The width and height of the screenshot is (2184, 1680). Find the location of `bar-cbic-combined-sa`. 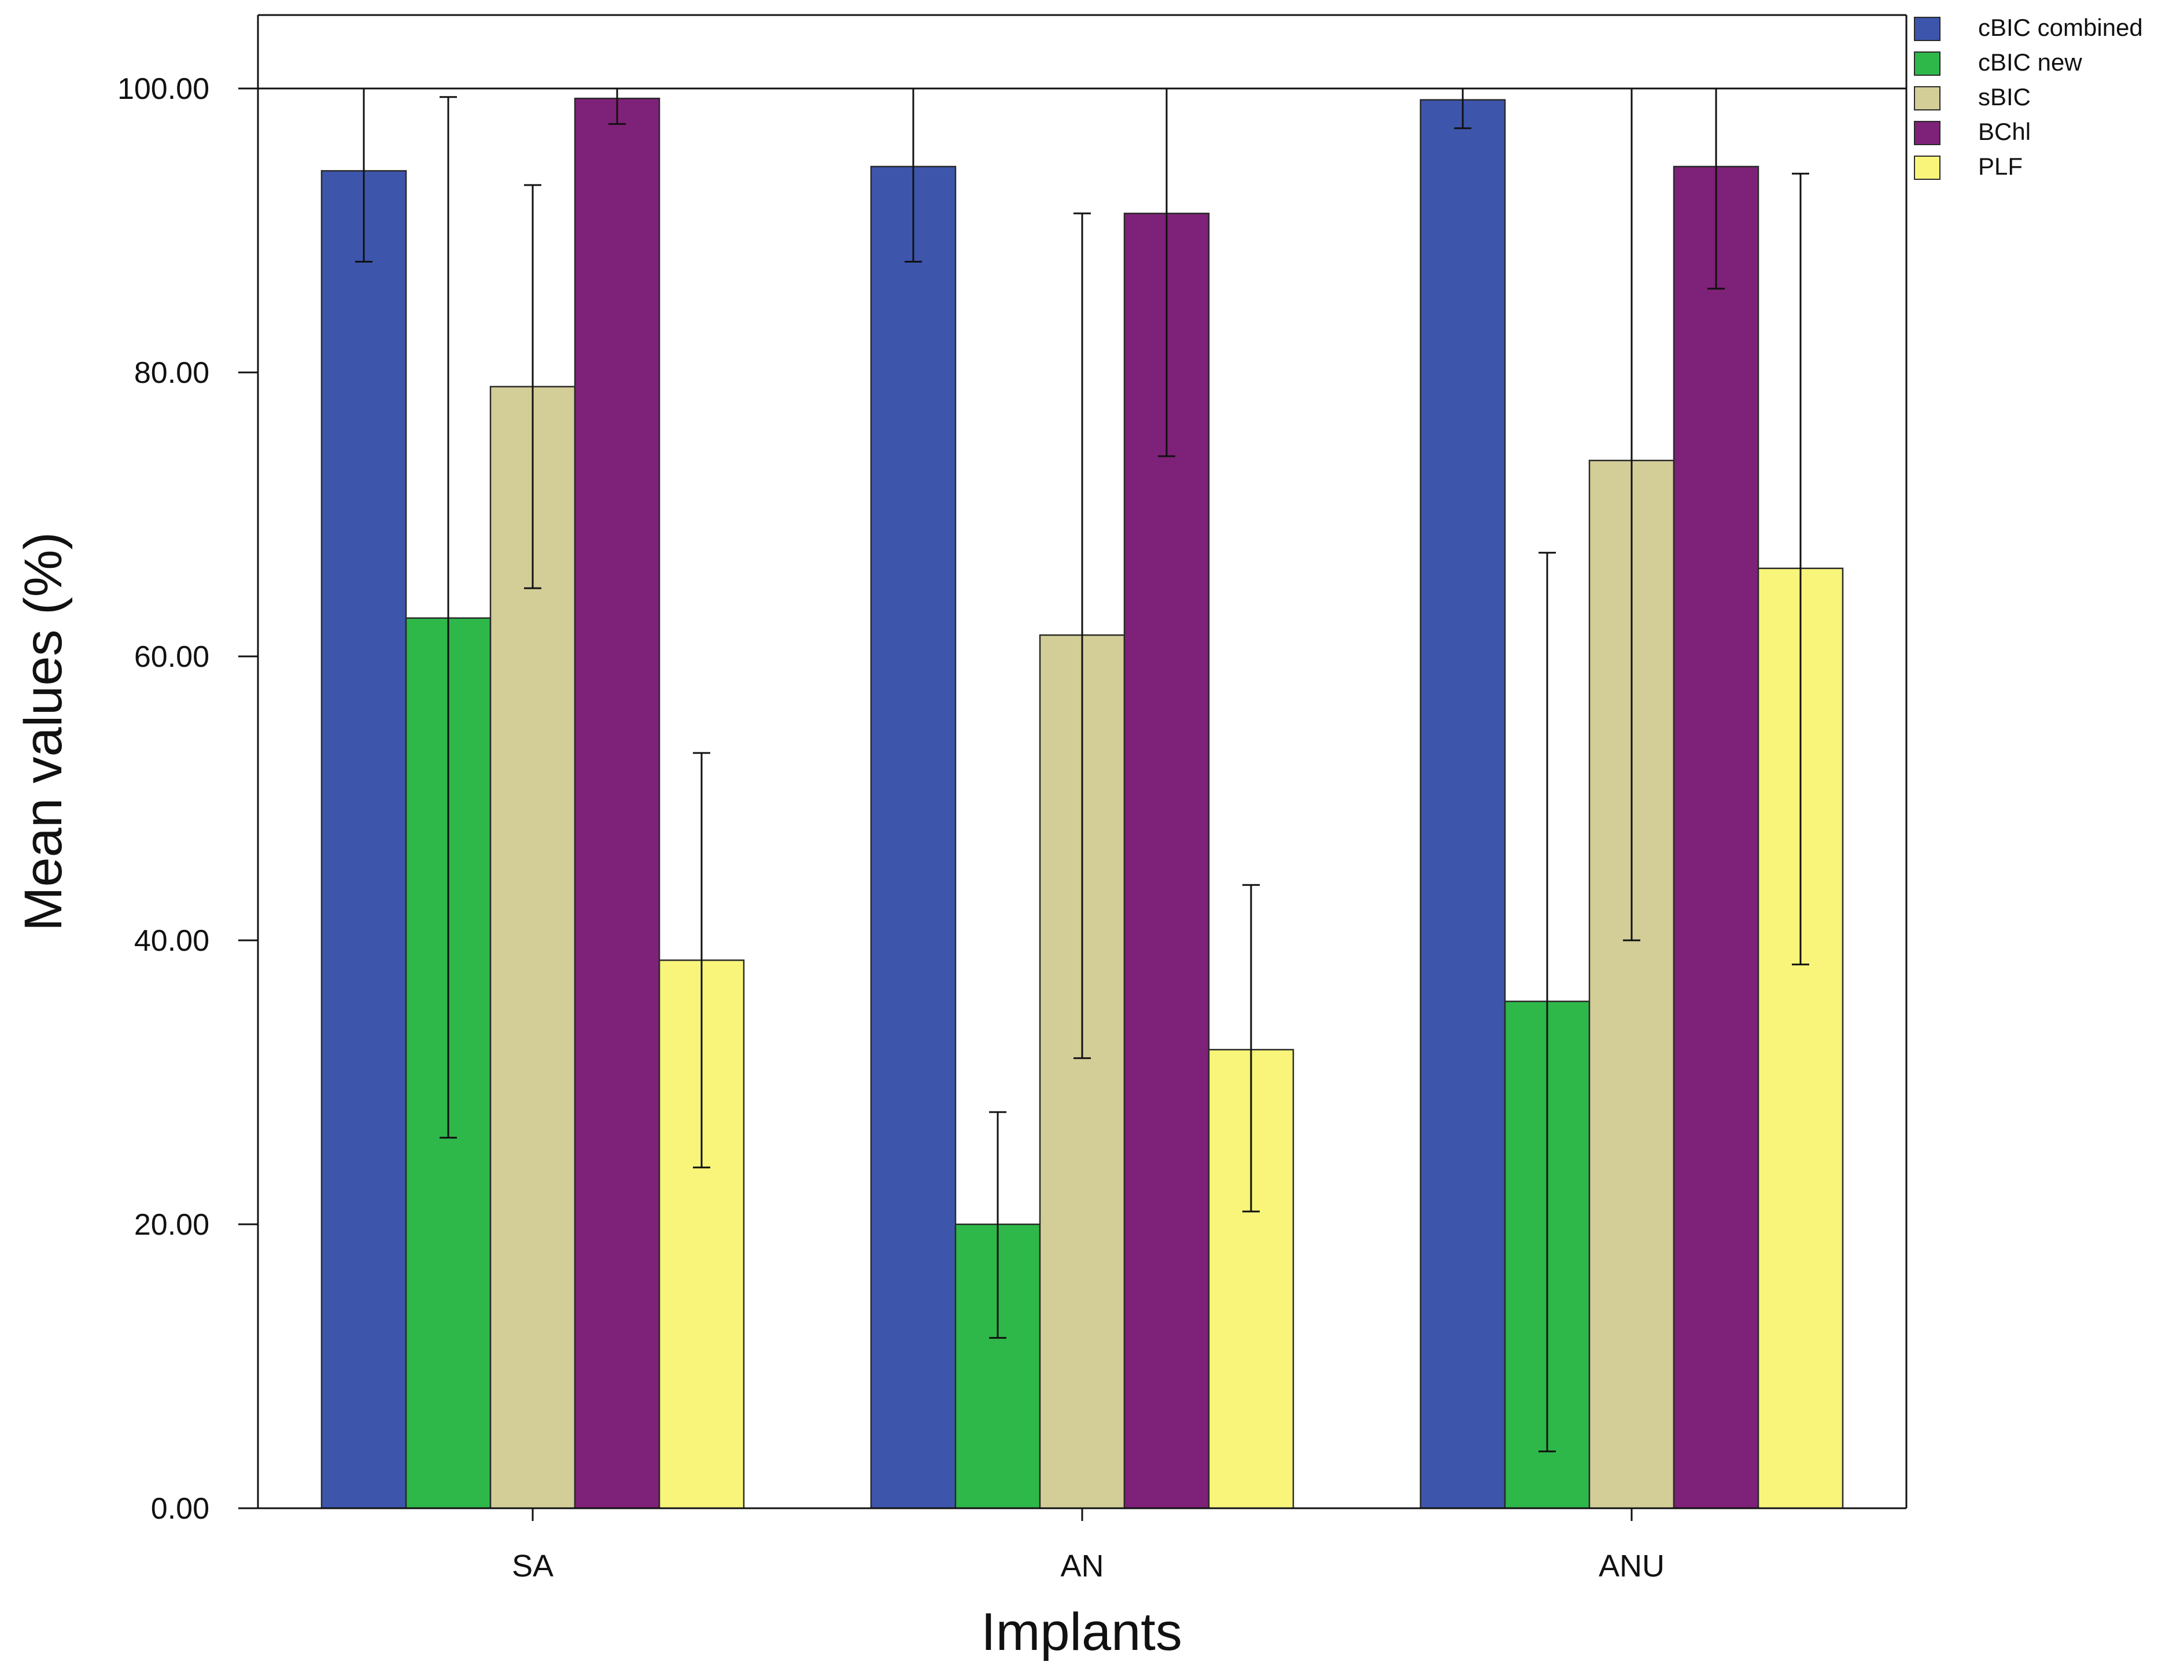

bar-cbic-combined-sa is located at coordinates (363, 839).